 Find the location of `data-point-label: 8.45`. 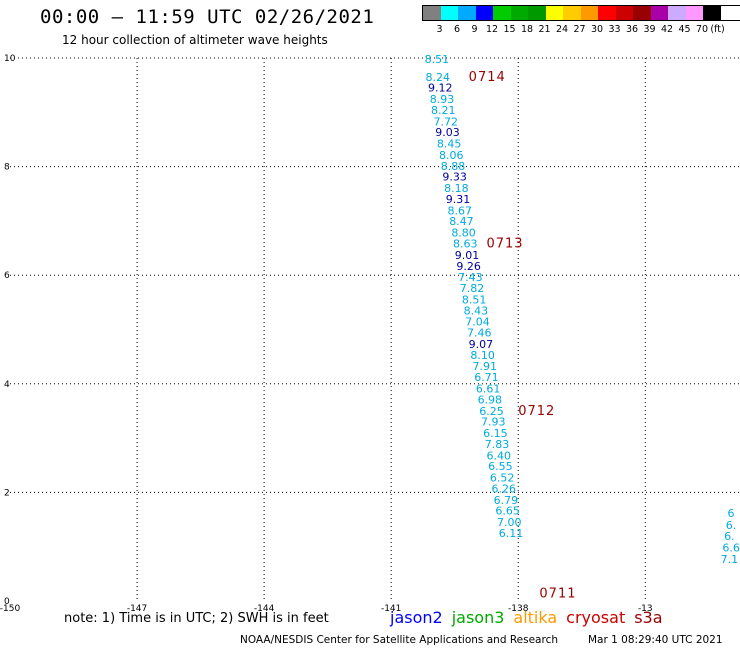

data-point-label: 8.45 is located at coordinates (449, 144).